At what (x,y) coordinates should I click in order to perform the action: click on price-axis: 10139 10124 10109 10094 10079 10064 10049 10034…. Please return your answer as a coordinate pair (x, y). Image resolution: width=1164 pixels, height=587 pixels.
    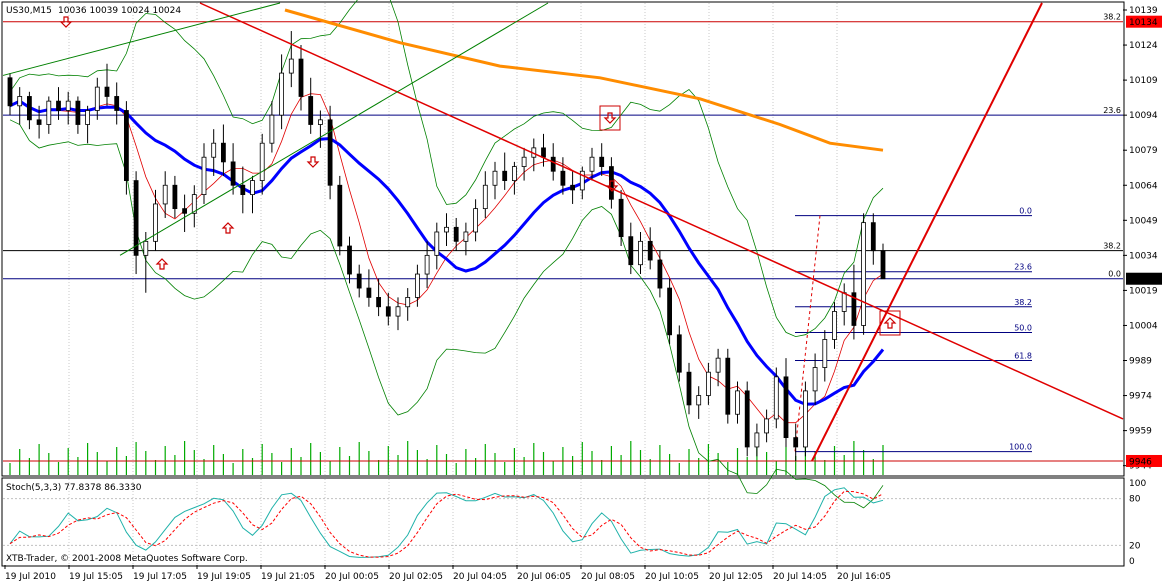
    Looking at the image, I should click on (1142, 239).